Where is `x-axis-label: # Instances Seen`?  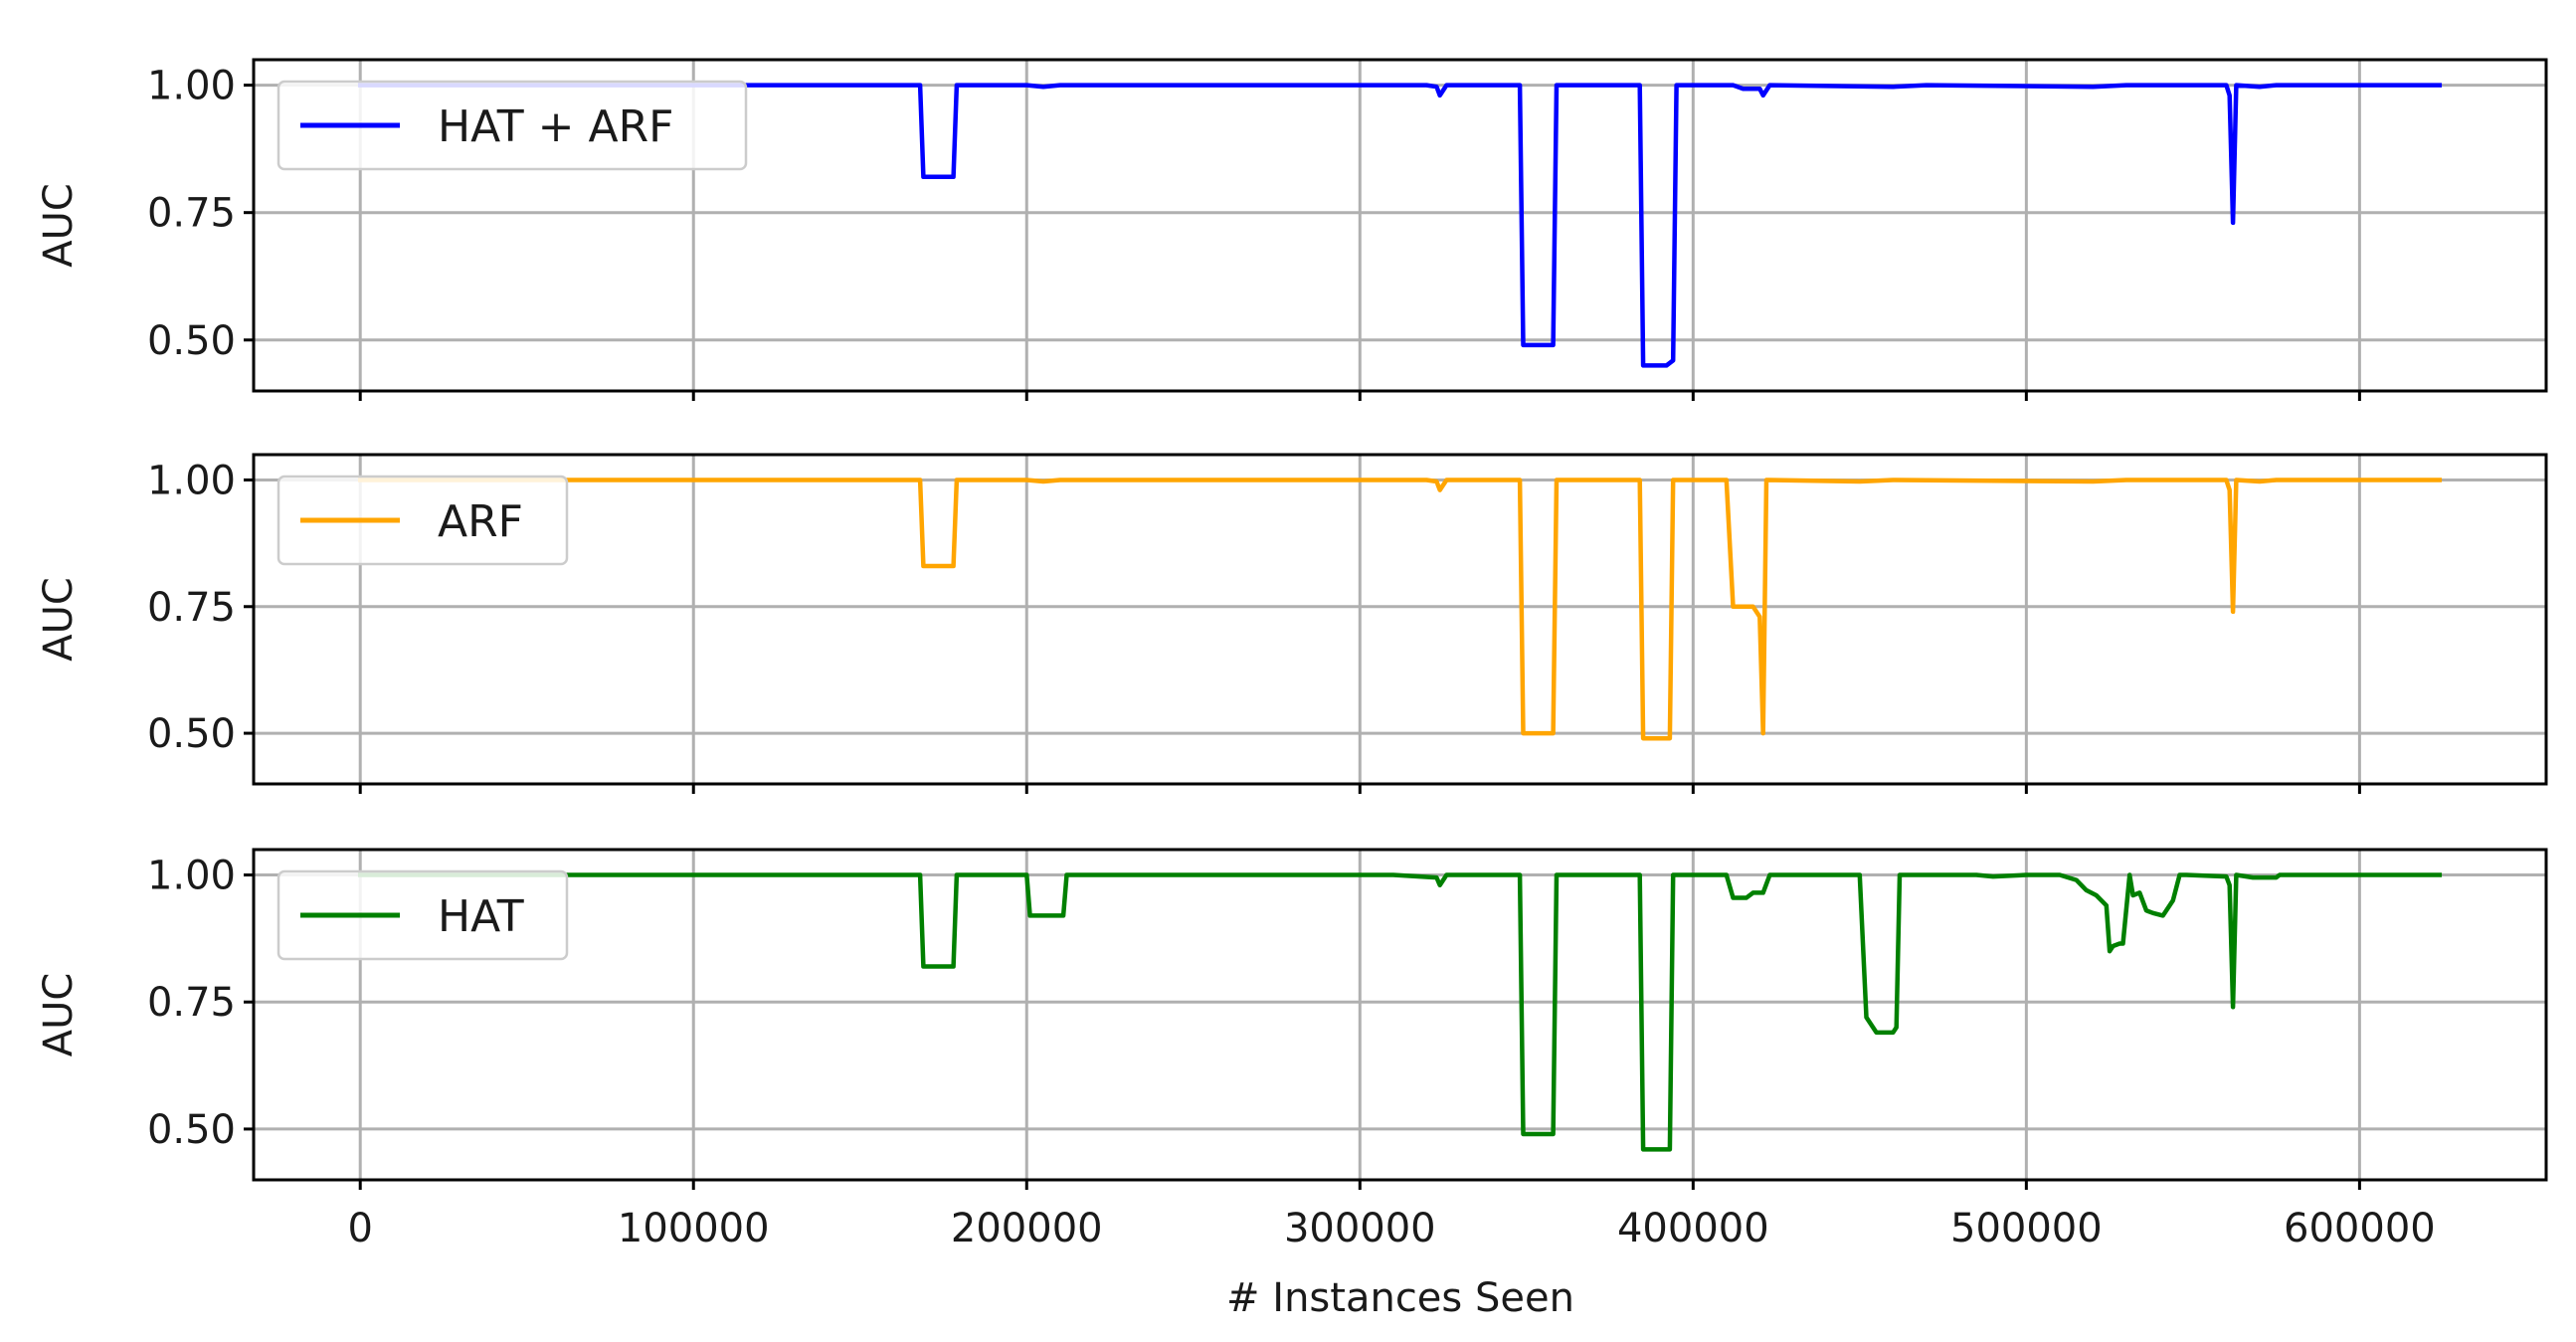
x-axis-label: # Instances Seen is located at coordinates (1400, 1298).